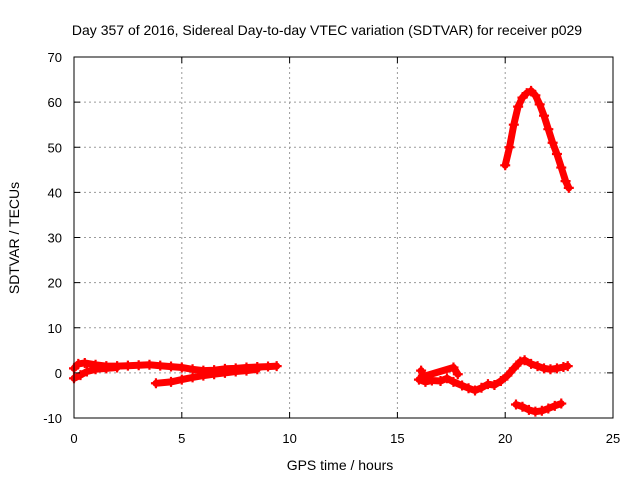 The height and width of the screenshot is (480, 640). I want to click on x-tick-label: 10, so click(289, 438).